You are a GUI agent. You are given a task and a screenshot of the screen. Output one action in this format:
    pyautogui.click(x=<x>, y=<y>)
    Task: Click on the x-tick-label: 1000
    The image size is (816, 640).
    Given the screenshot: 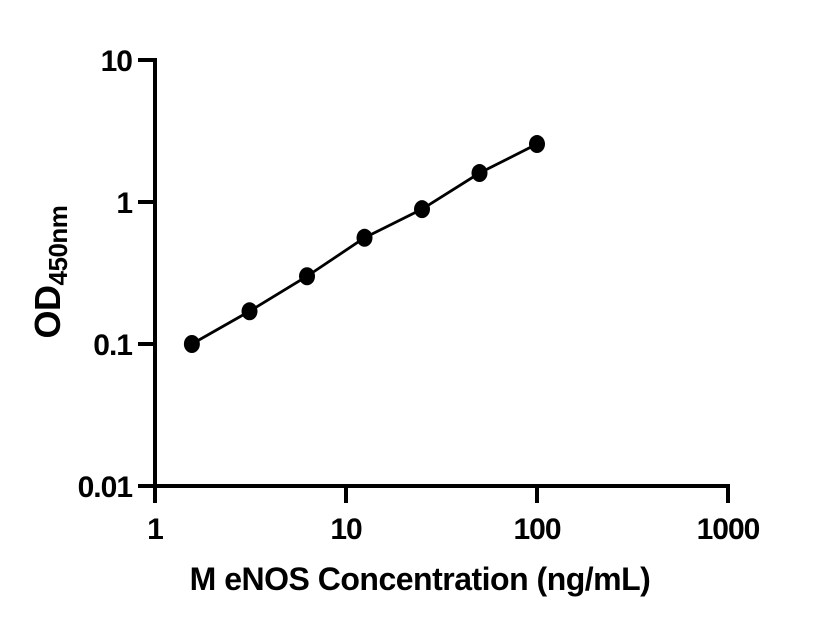 What is the action you would take?
    pyautogui.click(x=728, y=529)
    